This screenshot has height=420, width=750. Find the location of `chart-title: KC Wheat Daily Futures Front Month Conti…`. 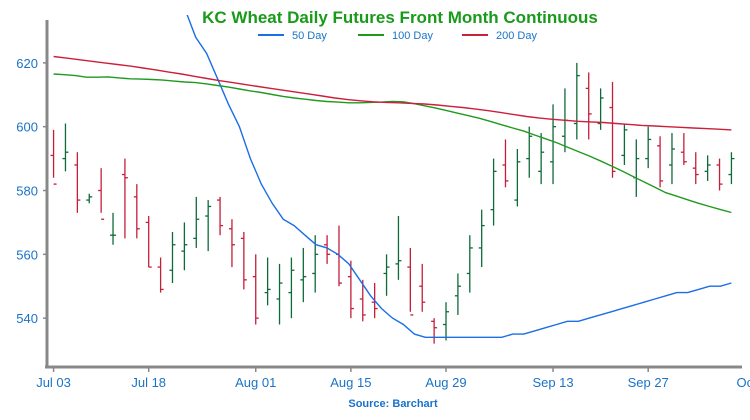

chart-title: KC Wheat Daily Futures Front Month Conti… is located at coordinates (400, 17).